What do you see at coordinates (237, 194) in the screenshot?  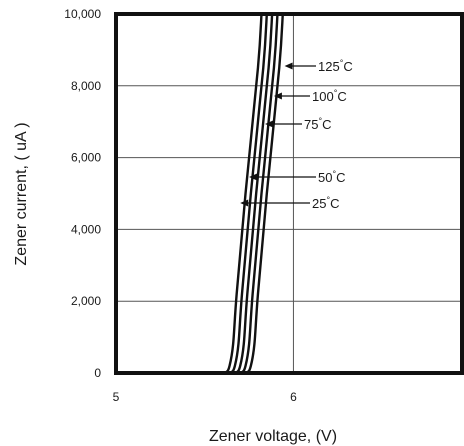 I see `series-line-100c` at bounding box center [237, 194].